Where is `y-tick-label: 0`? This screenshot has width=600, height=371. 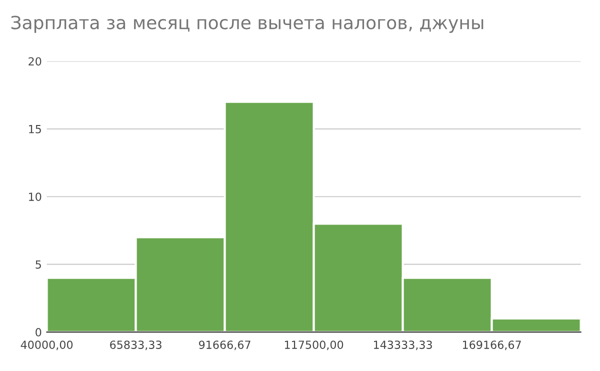 y-tick-label: 0 is located at coordinates (39, 332).